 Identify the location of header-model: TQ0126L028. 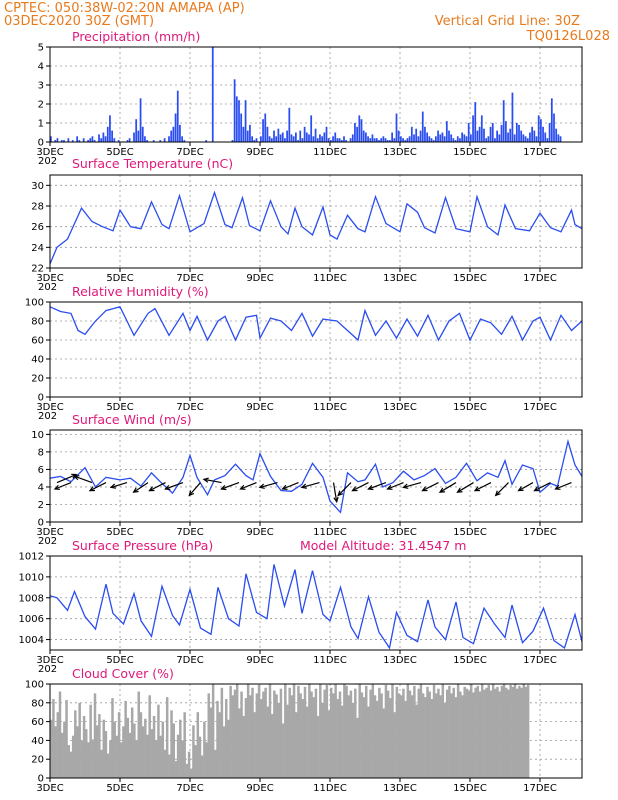
(568, 36).